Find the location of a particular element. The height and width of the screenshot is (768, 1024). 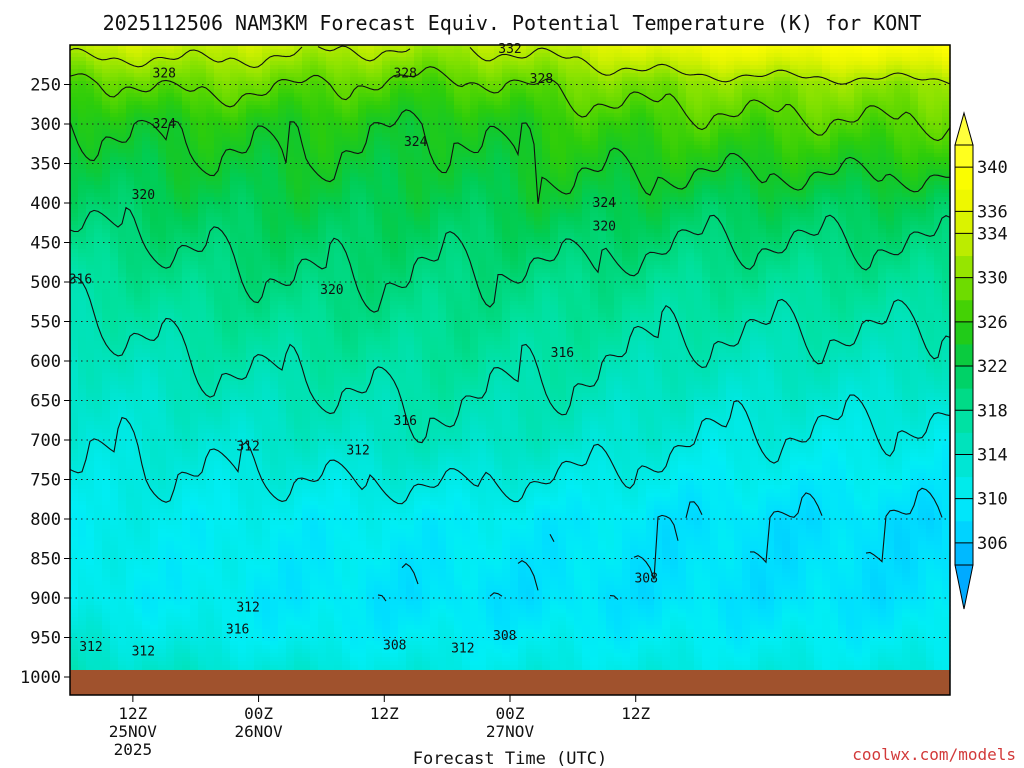

ground-band is located at coordinates (510, 682).